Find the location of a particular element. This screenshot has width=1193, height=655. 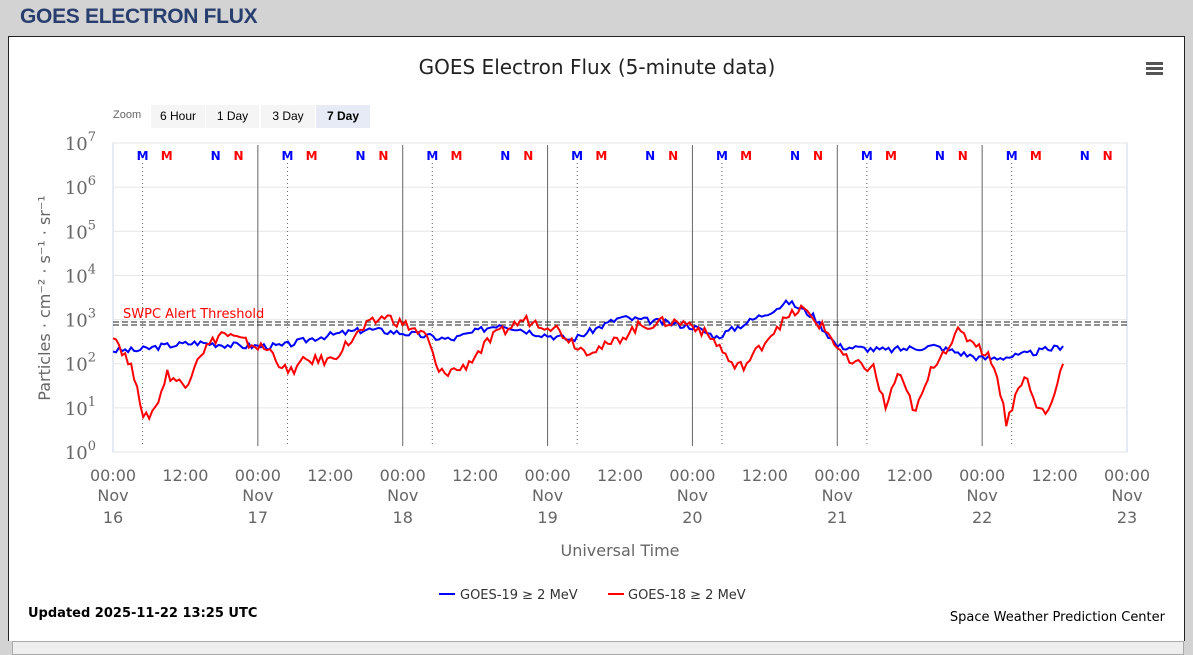

bottom-scrollbar is located at coordinates (598, 648).